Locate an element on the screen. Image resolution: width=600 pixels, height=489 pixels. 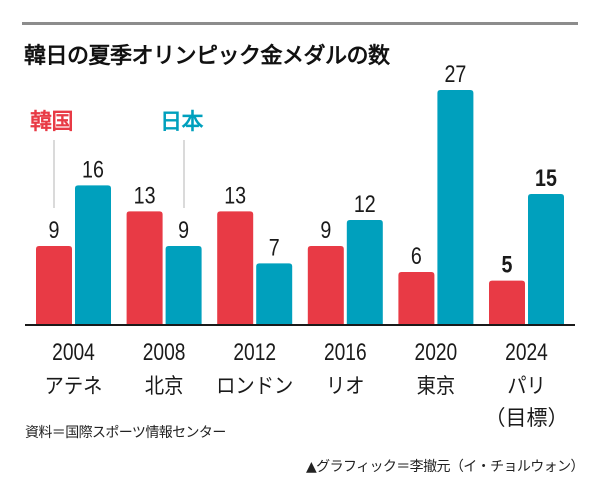
x-tick-year-2008: 2008 is located at coordinates (164, 352).